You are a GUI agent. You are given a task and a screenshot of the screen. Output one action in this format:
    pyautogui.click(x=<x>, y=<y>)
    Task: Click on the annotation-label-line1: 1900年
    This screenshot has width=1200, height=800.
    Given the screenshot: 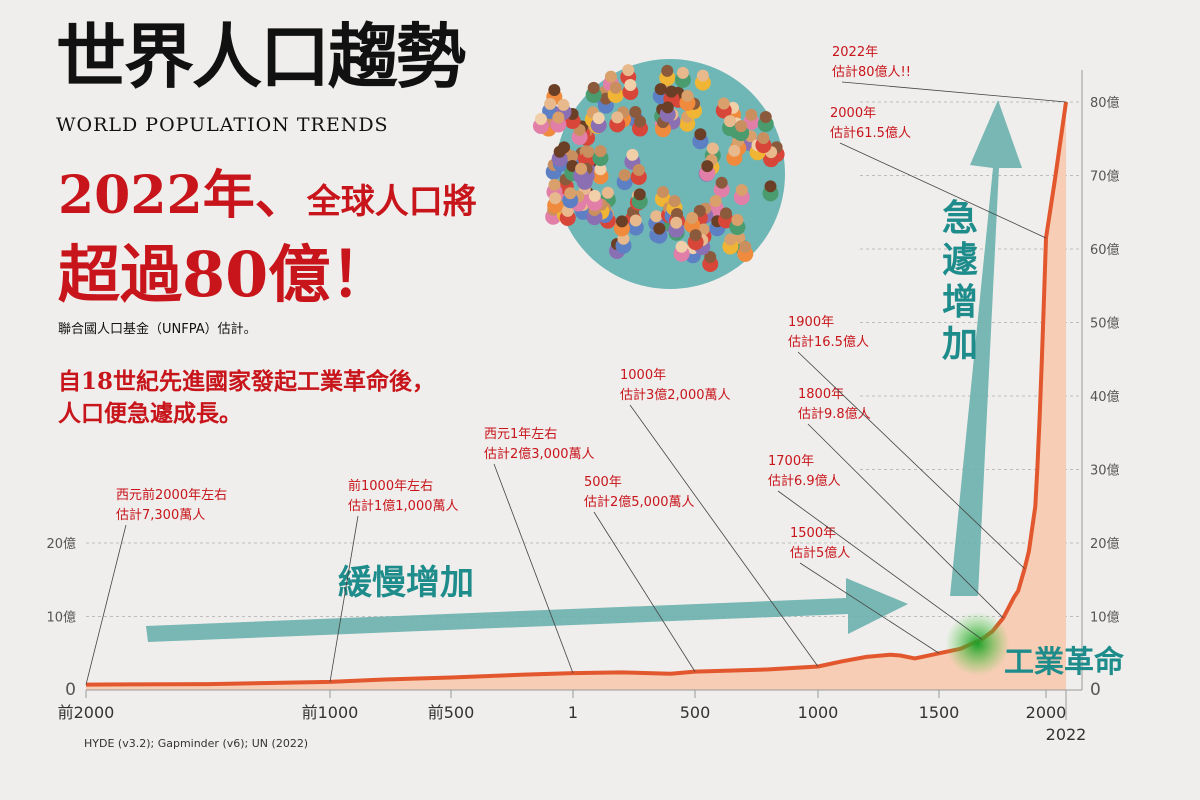 What is the action you would take?
    pyautogui.click(x=811, y=322)
    